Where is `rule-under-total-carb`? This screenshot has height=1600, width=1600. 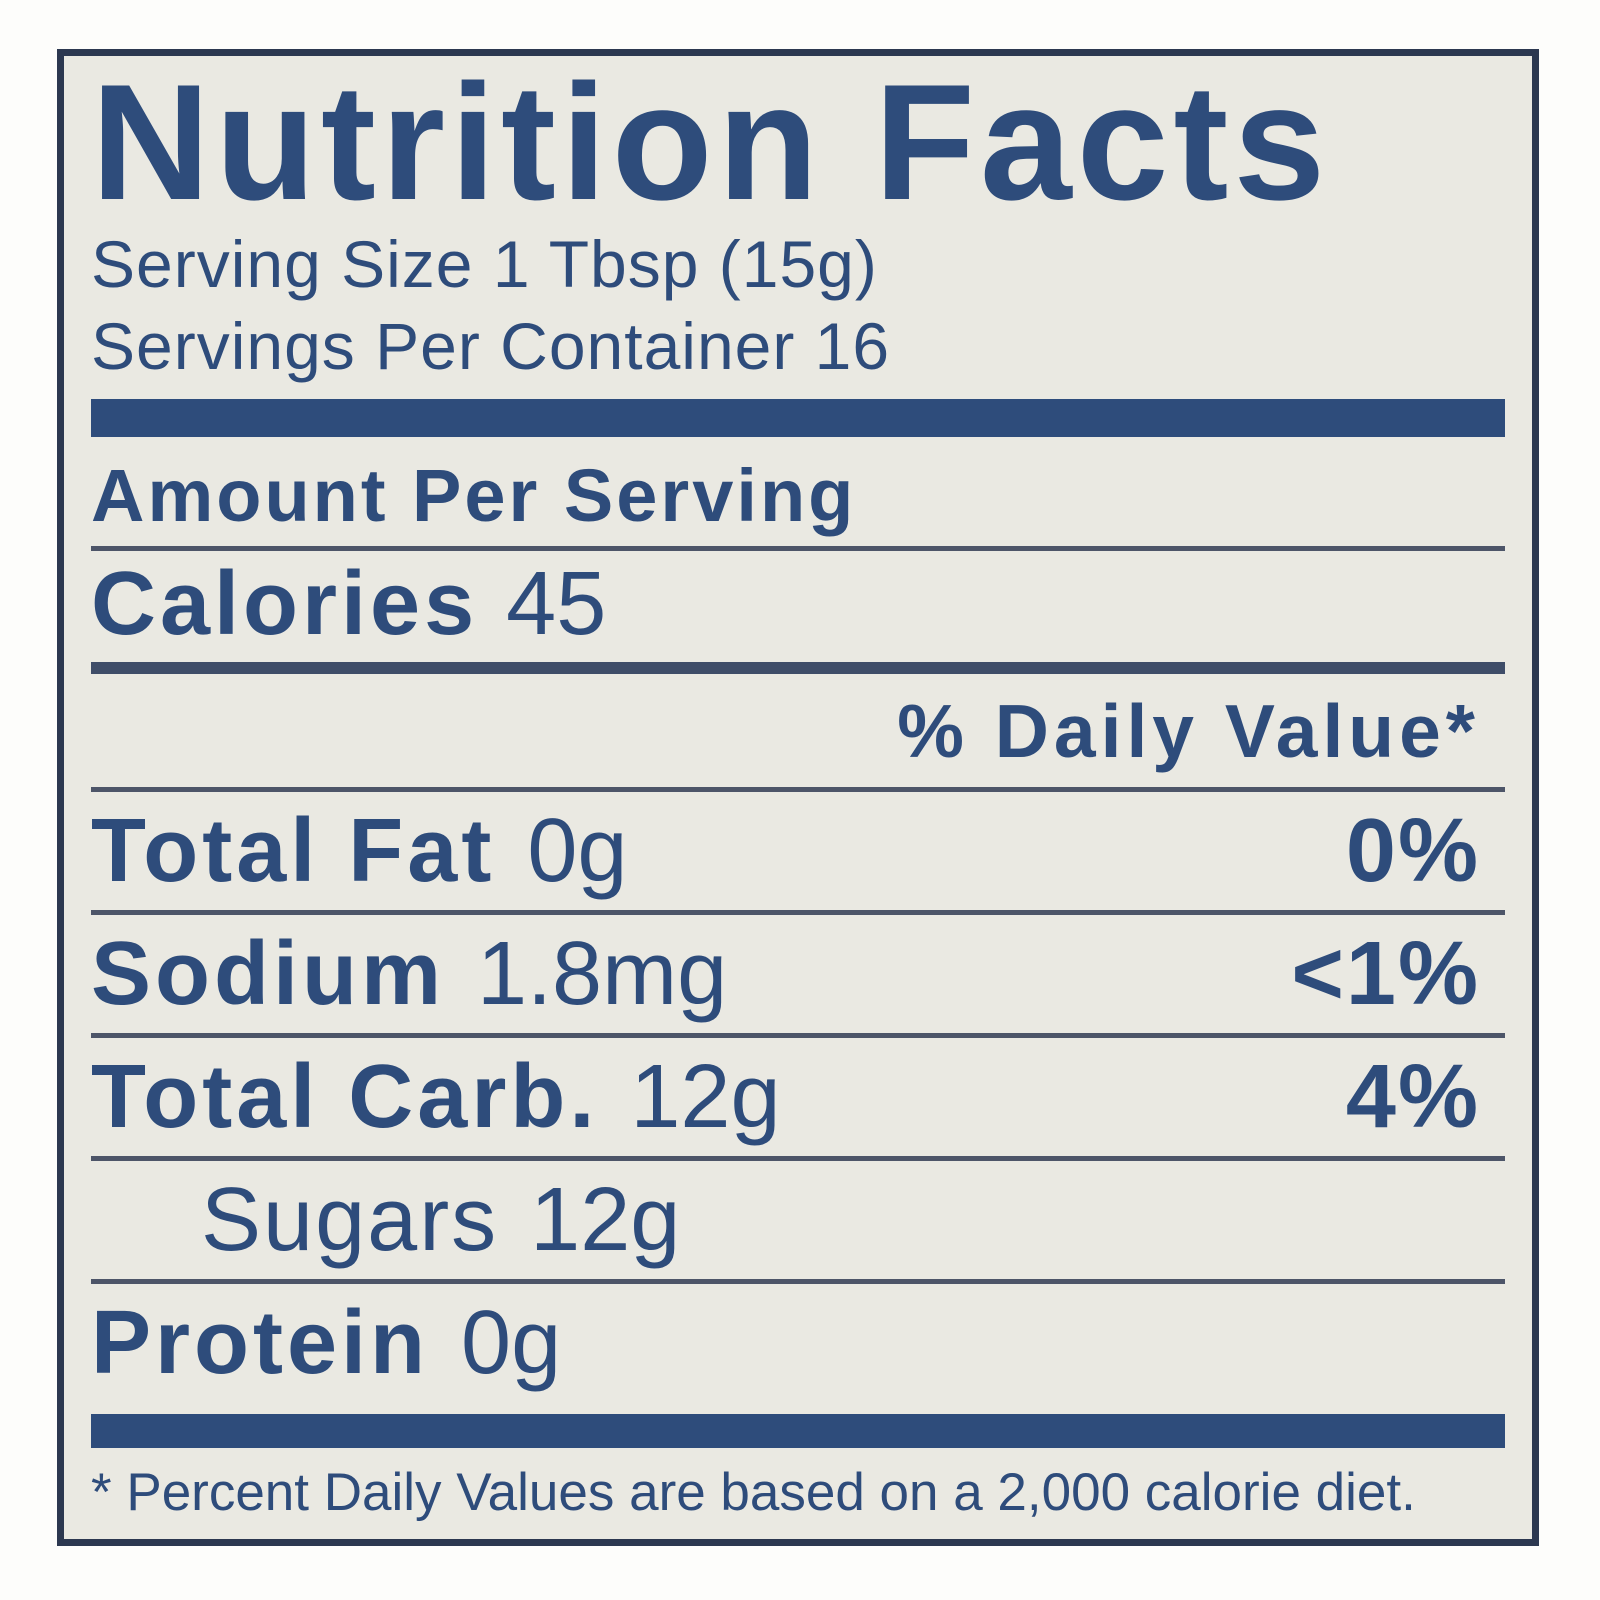
rule-under-total-carb is located at coordinates (798, 1158).